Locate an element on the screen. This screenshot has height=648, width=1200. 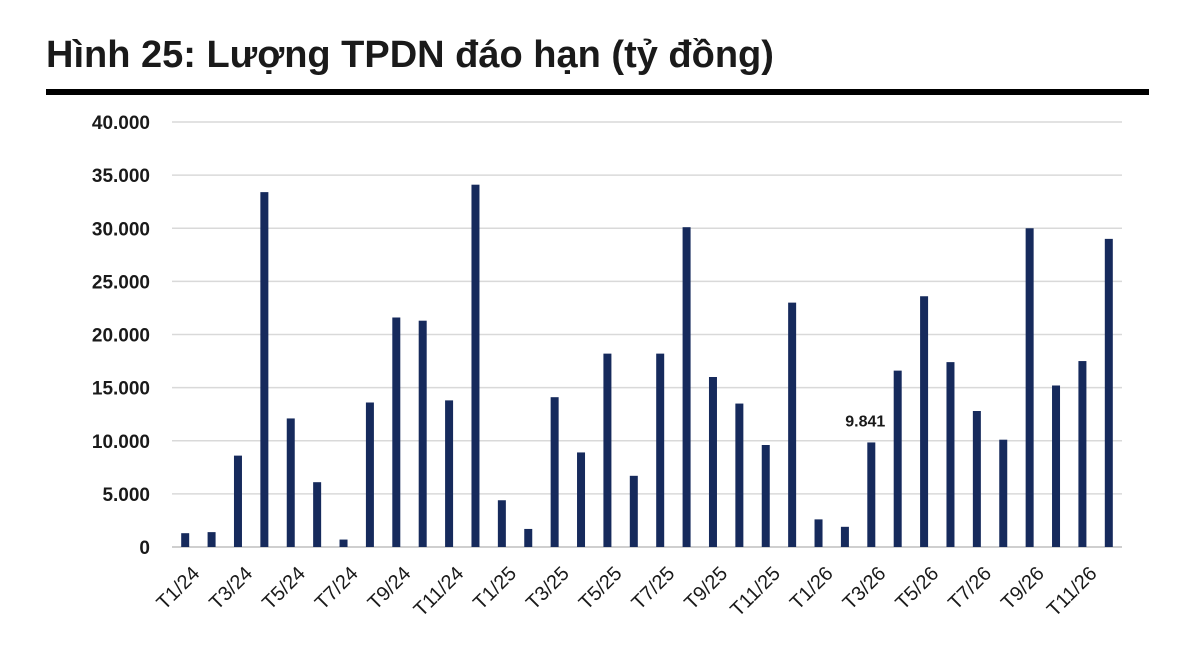
bar-T7/24 is located at coordinates (343, 543).